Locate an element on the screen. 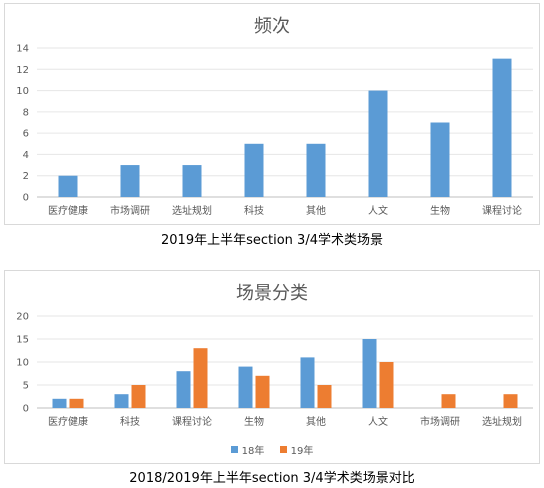 The image size is (544, 488). legend-label: 18年 is located at coordinates (253, 451).